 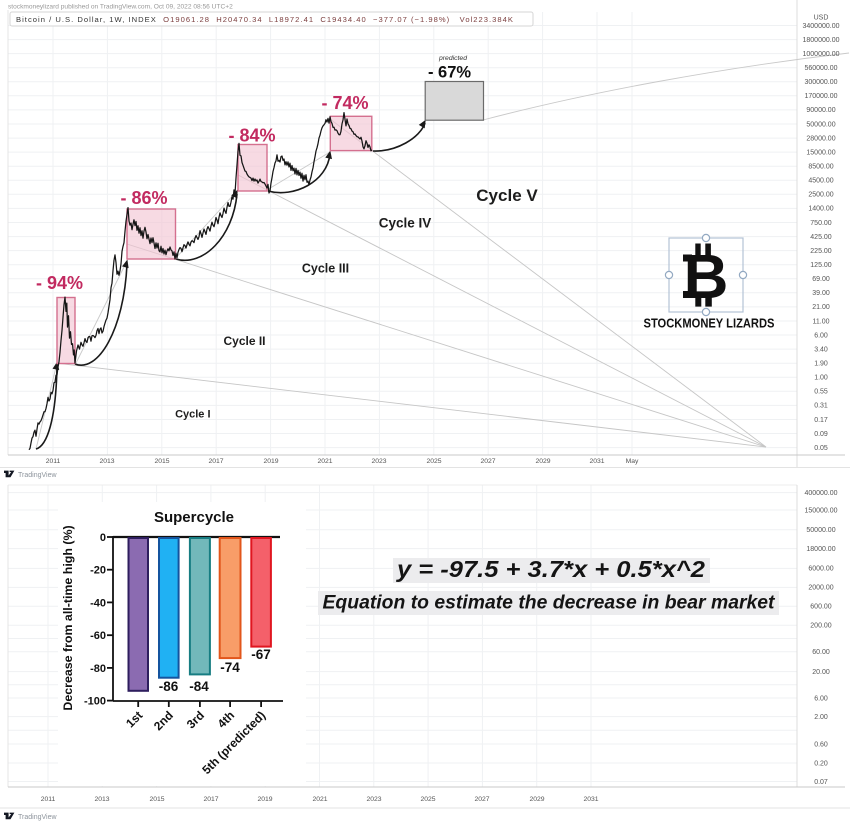 What do you see at coordinates (820, 569) in the screenshot?
I see `svg-text: 6000.00` at bounding box center [820, 569].